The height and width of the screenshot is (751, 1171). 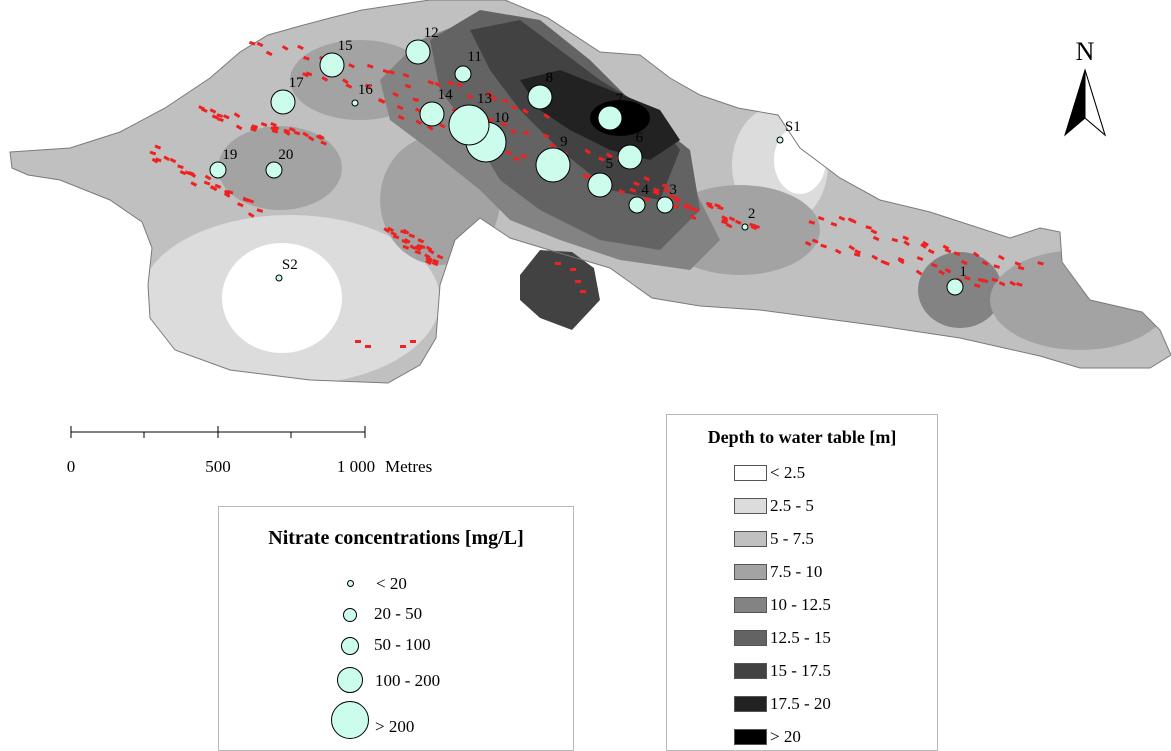 What do you see at coordinates (408, 466) in the screenshot?
I see `scale-units: Metres` at bounding box center [408, 466].